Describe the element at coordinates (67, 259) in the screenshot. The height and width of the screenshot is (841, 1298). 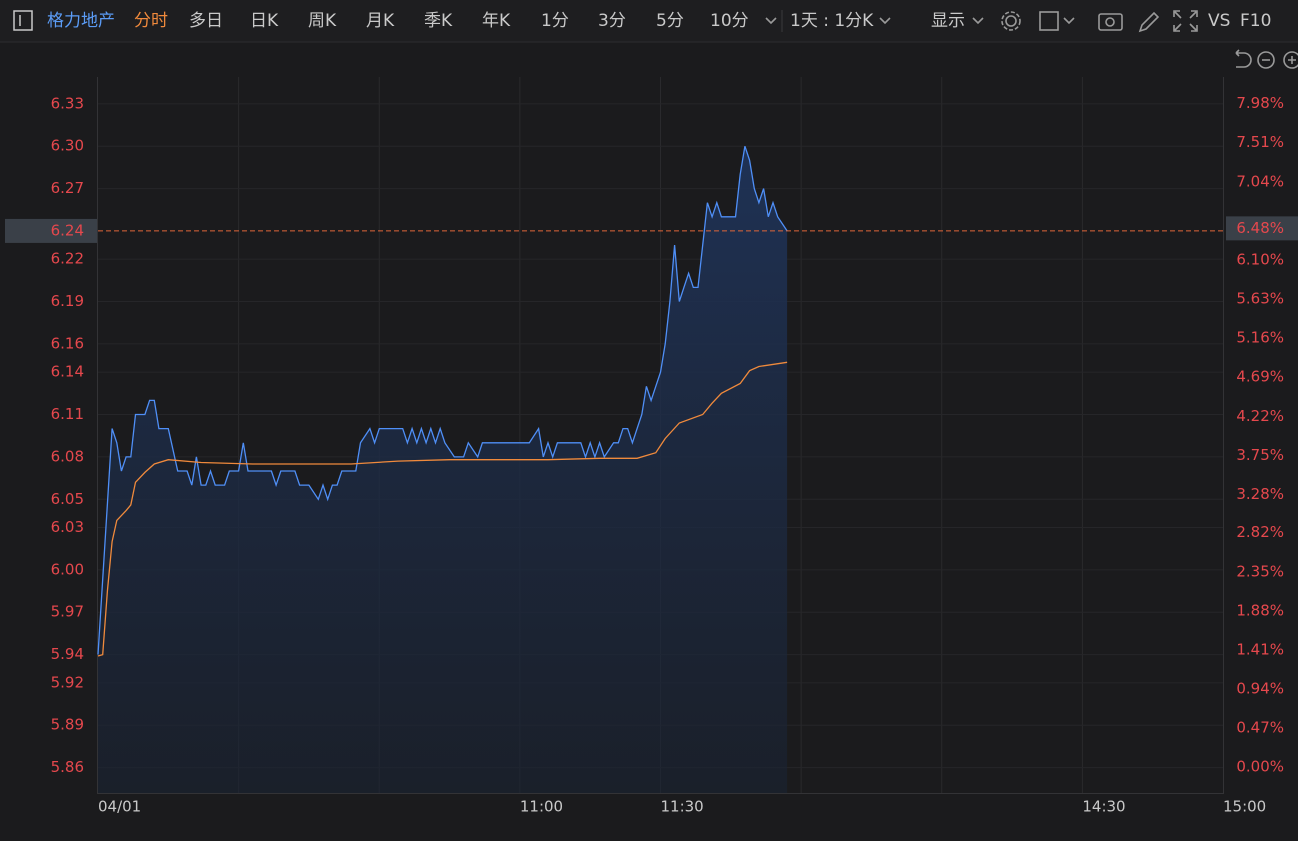
I see `y-tick-label: 6.22` at that location.